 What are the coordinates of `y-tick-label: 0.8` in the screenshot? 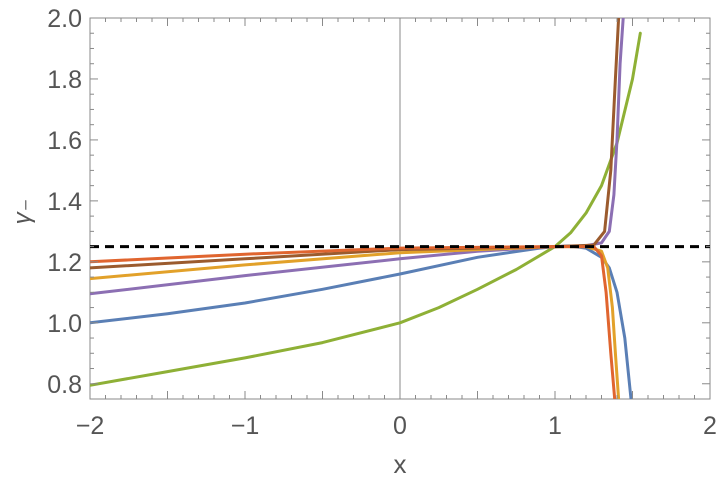 It's located at (64, 385).